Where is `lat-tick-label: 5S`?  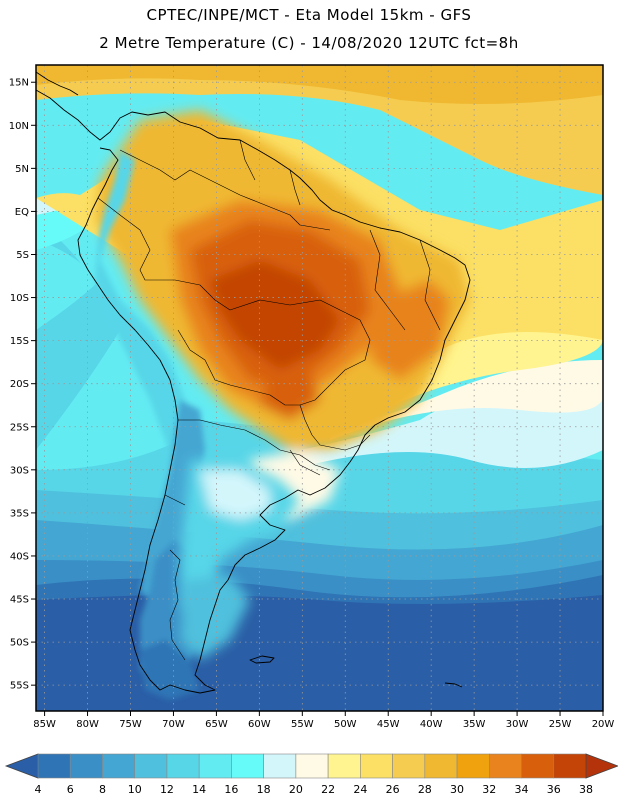
lat-tick-label: 5S is located at coordinates (22, 255).